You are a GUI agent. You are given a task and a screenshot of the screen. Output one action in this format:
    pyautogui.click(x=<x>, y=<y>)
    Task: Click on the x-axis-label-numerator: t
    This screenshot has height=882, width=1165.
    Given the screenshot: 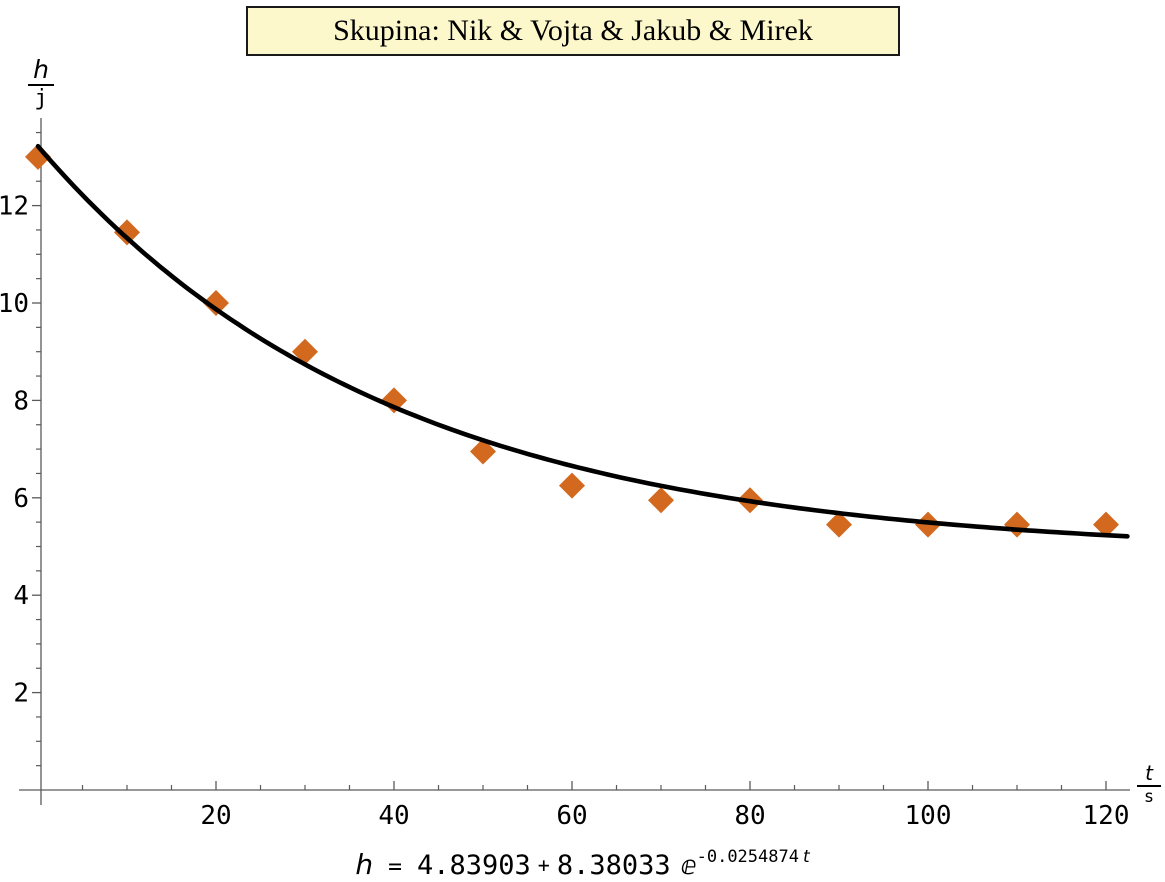 What is the action you would take?
    pyautogui.click(x=1149, y=773)
    